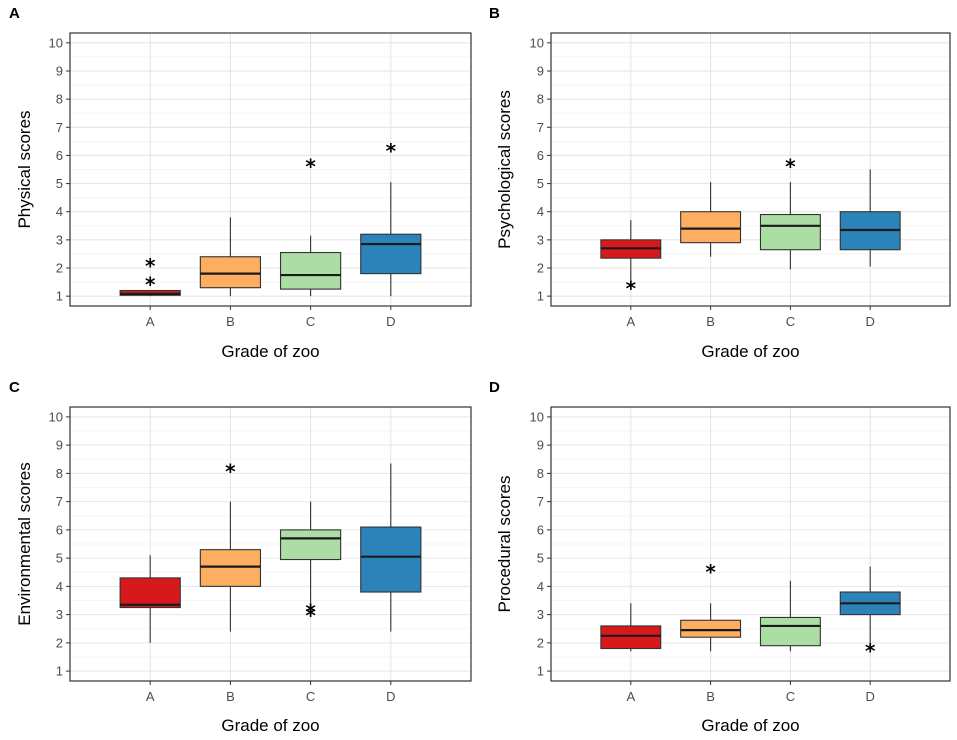 The width and height of the screenshot is (957, 740). I want to click on y-axis-title: Procedural scores, so click(504, 543).